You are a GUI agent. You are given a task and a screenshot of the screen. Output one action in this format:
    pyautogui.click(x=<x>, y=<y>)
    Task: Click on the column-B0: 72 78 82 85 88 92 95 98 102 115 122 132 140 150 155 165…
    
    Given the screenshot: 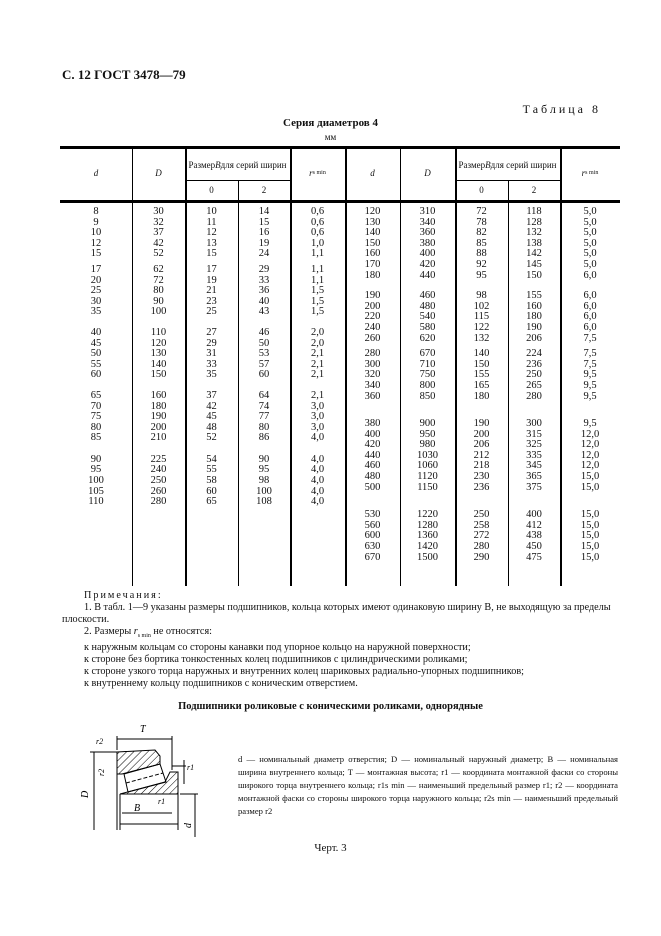 What is the action you would take?
    pyautogui.click(x=481, y=384)
    